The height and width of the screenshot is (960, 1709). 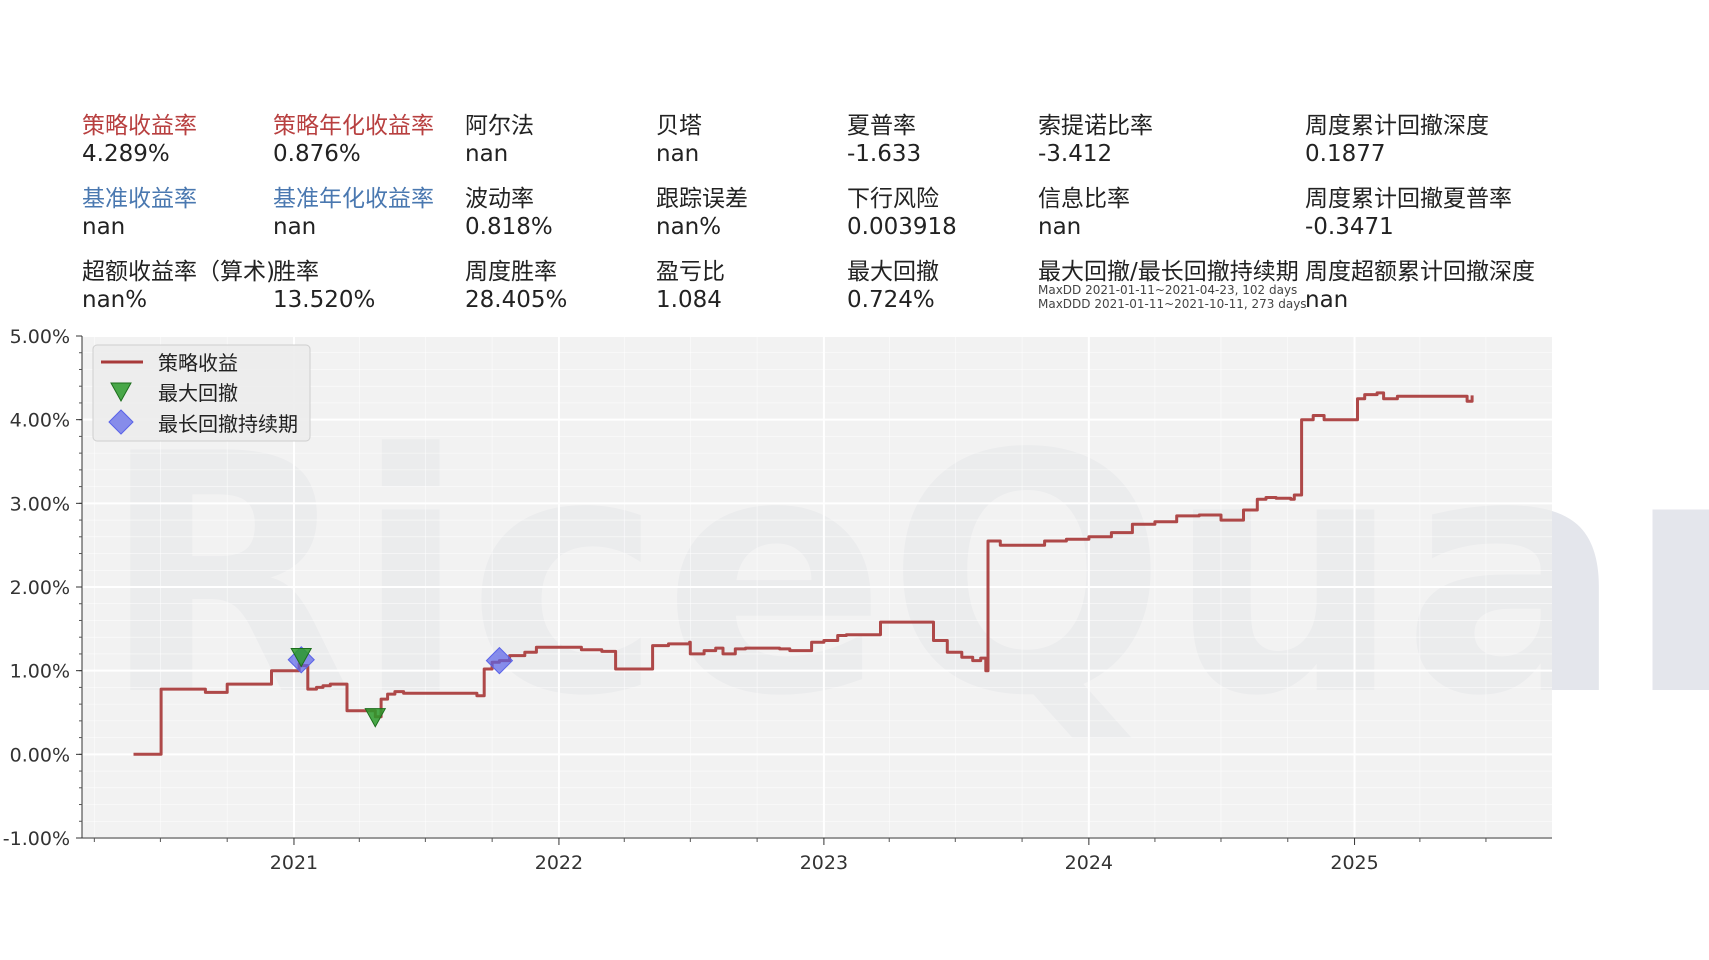 I want to click on x-tick-label: 2021, so click(x=294, y=863).